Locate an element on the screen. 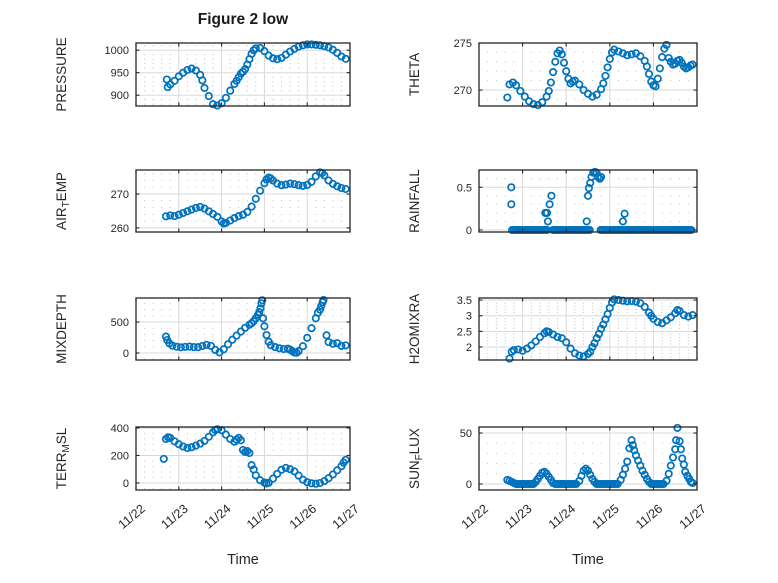 This screenshot has width=778, height=583. svg-text: SUNFLUX is located at coordinates (416, 458).